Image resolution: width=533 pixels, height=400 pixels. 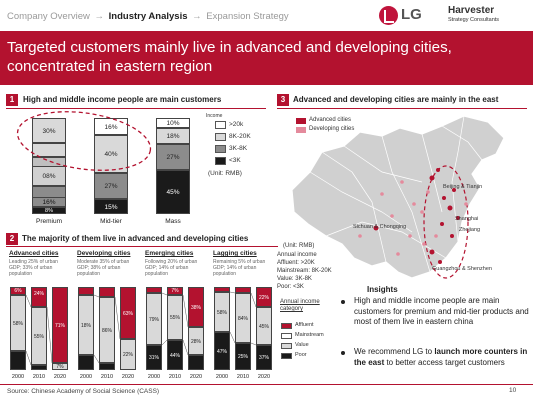 What do you see at coordinates (467, 219) in the screenshot?
I see `city-label-shanghai: Shanghai` at bounding box center [467, 219].